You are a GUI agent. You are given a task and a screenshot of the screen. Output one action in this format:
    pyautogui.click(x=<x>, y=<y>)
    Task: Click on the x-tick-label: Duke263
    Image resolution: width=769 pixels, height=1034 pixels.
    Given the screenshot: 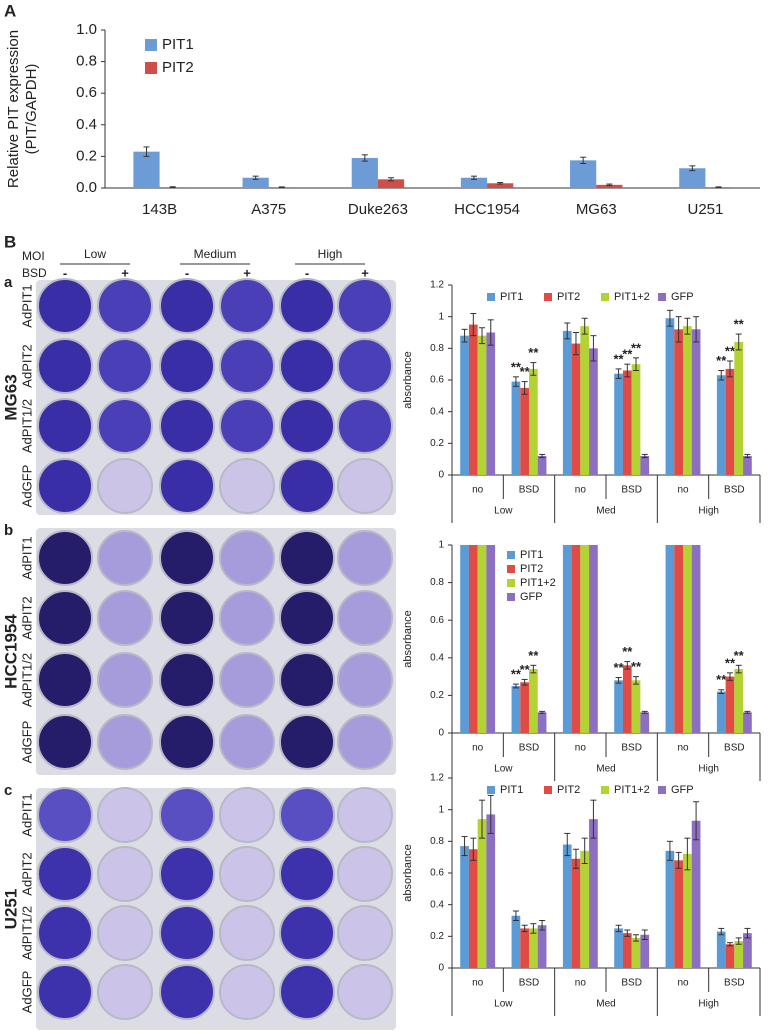 What is the action you would take?
    pyautogui.click(x=378, y=209)
    